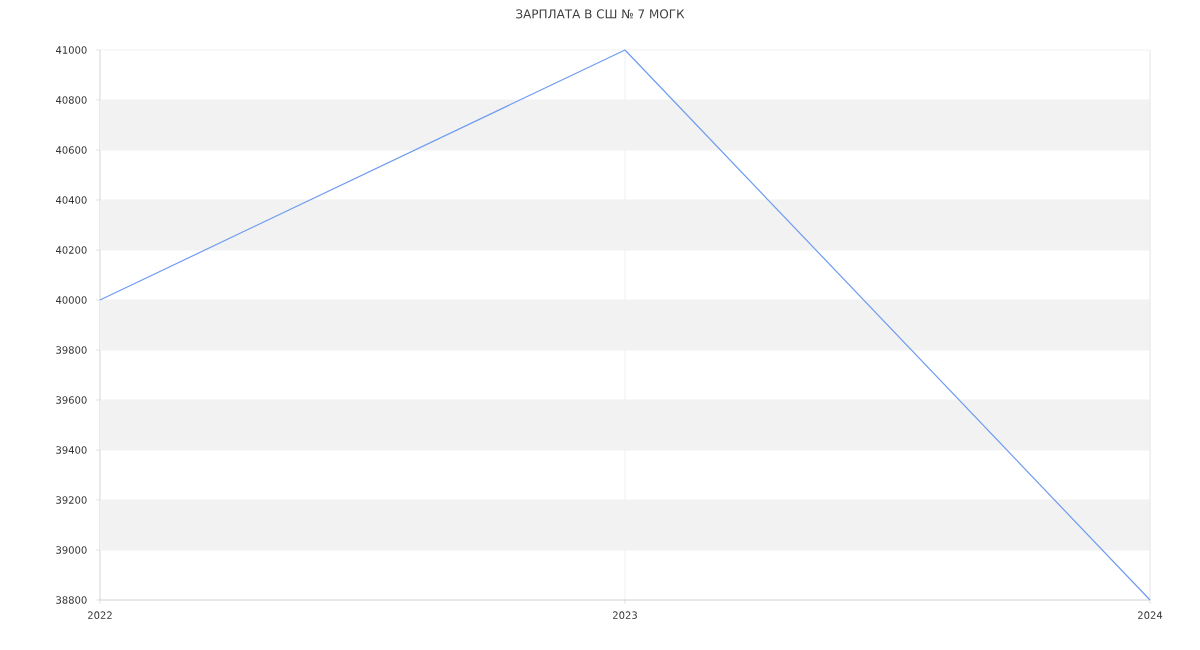  What do you see at coordinates (71, 350) in the screenshot?
I see `y-tick-label: 39800` at bounding box center [71, 350].